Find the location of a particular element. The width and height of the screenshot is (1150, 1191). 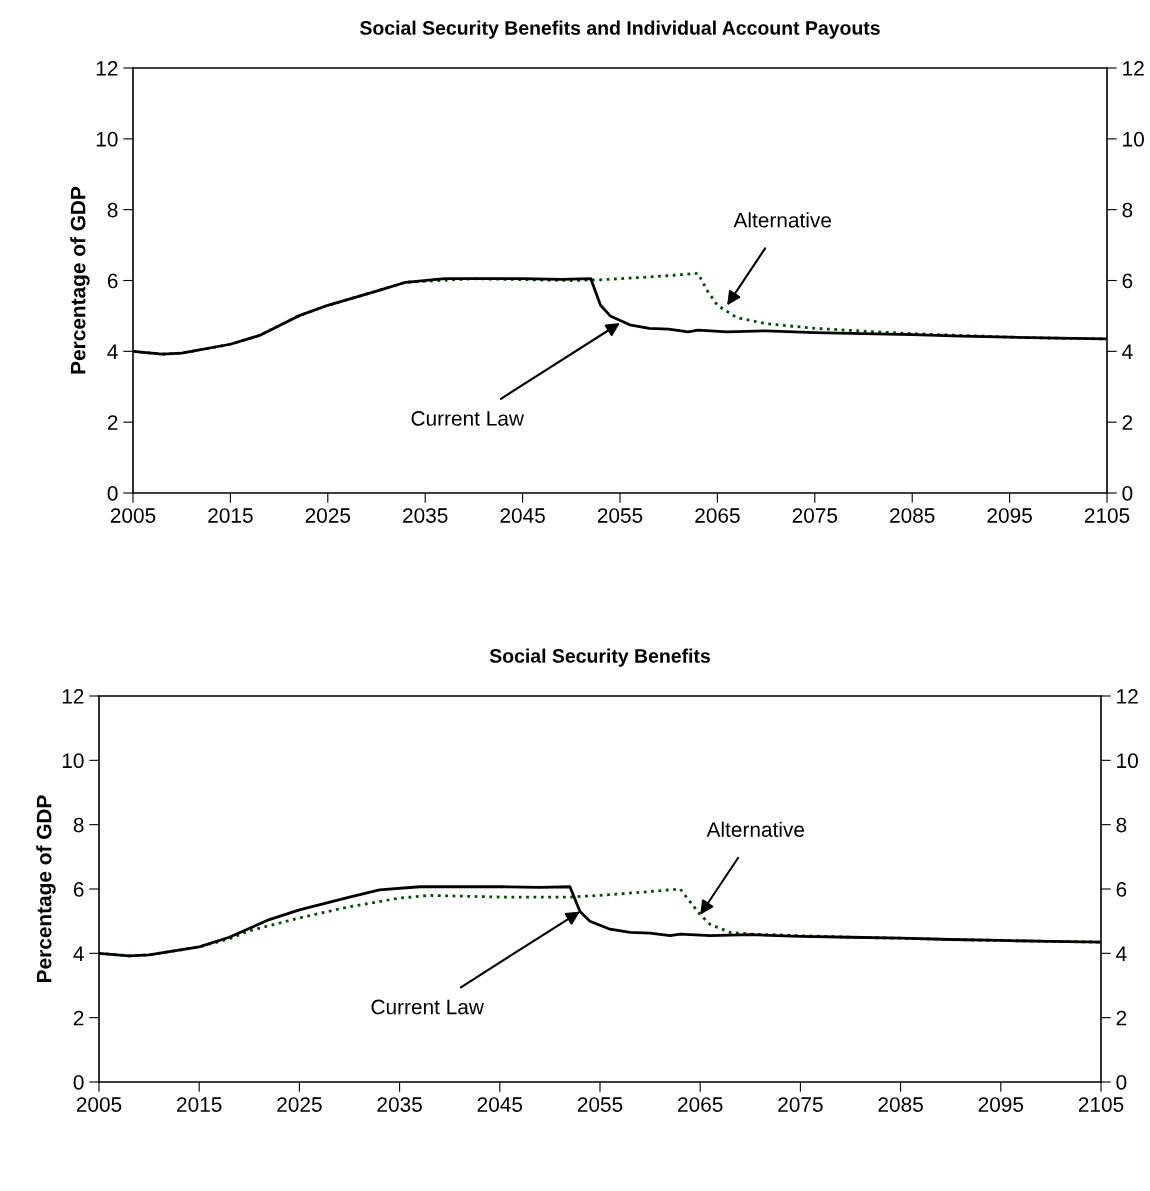

chart-title: Social Security Benefits is located at coordinates (599, 657).